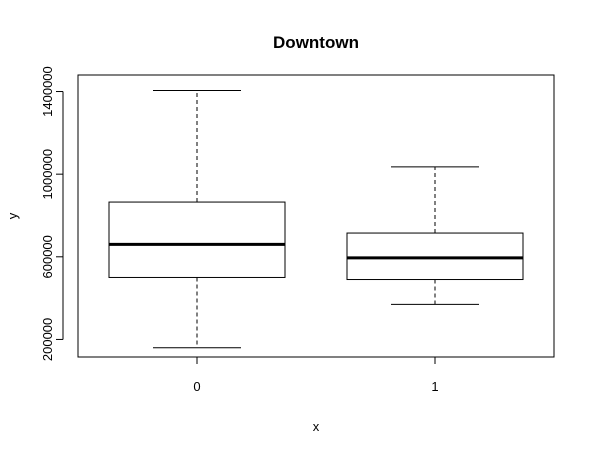  What do you see at coordinates (47, 91) in the screenshot?
I see `y-tick-label: 1400000` at bounding box center [47, 91].